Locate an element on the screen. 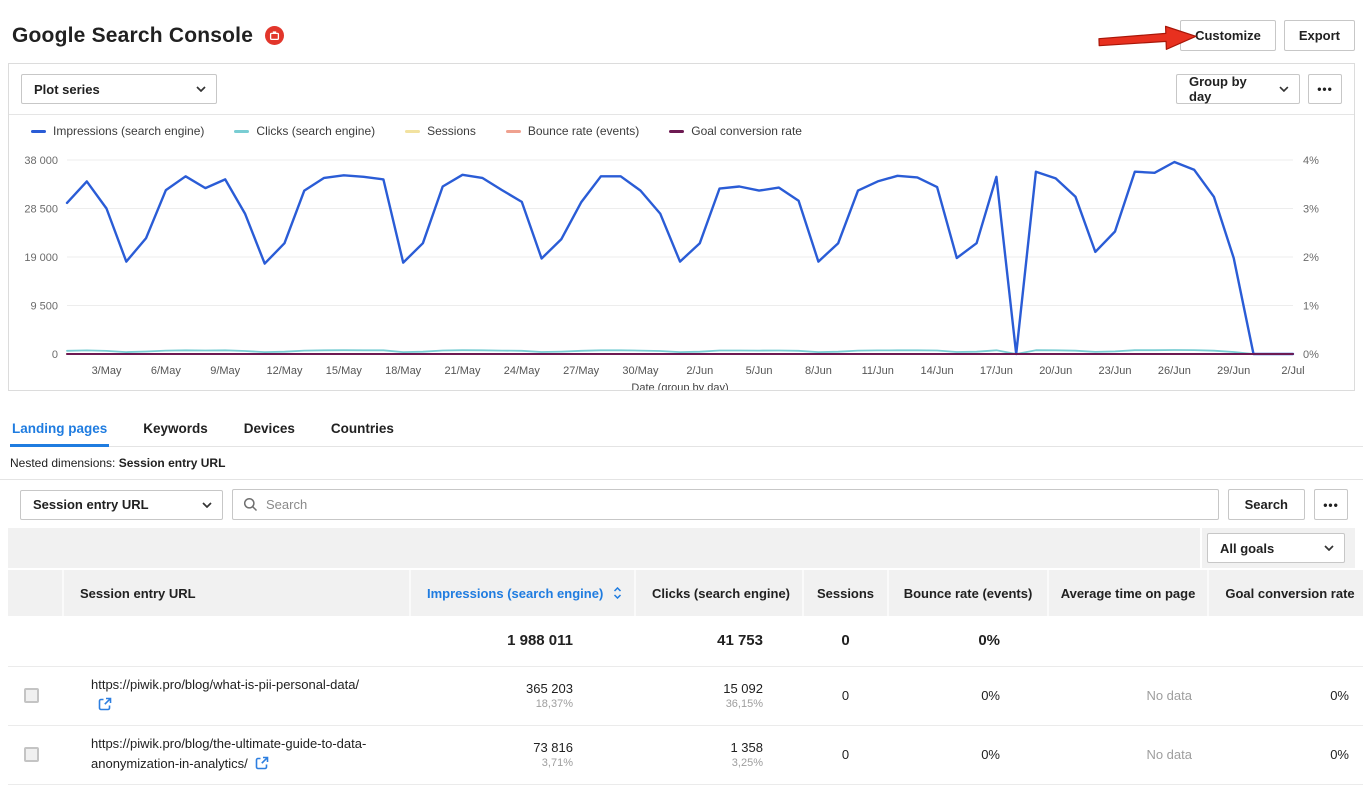 This screenshot has width=1363, height=796. clicks-cell: 1 358 3,25% is located at coordinates (719, 755).